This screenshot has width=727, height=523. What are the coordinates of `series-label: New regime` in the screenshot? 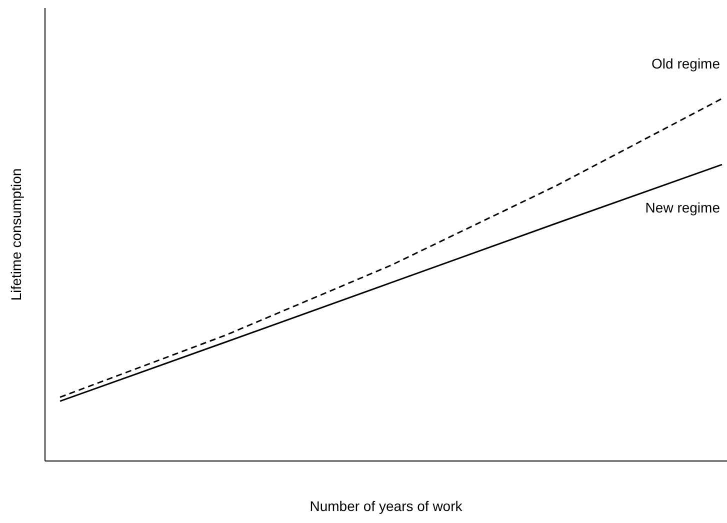 It's located at (682, 208).